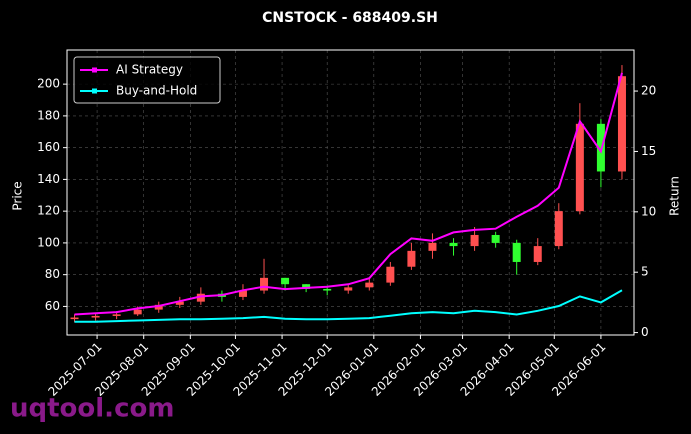  Describe the element at coordinates (350, 18) in the screenshot. I see `chart-title: CNSTOCK - 688409.SH` at that location.